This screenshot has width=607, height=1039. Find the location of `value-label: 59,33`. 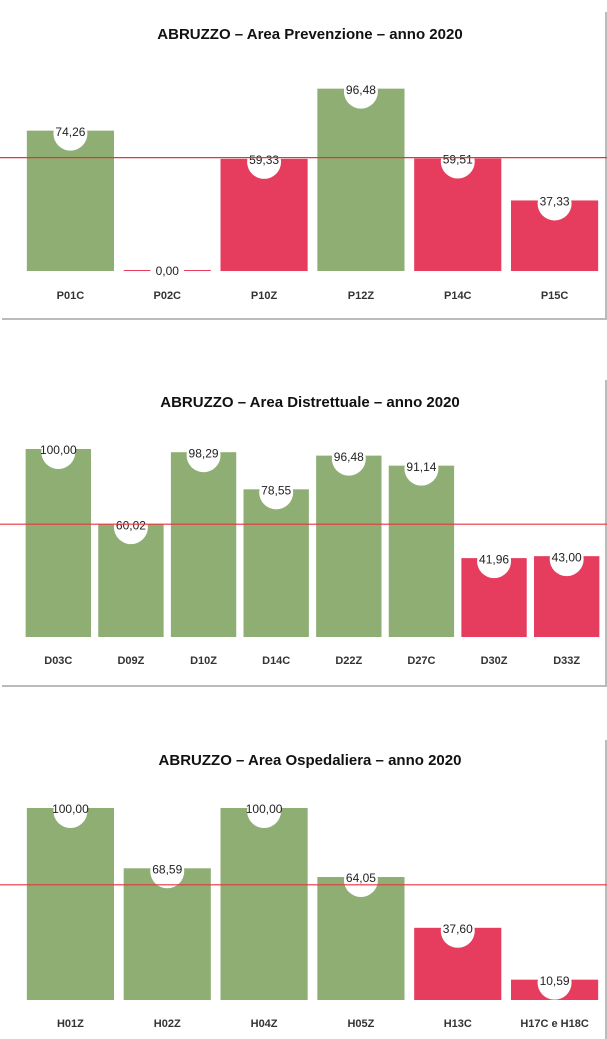

value-label: 59,33 is located at coordinates (264, 160).